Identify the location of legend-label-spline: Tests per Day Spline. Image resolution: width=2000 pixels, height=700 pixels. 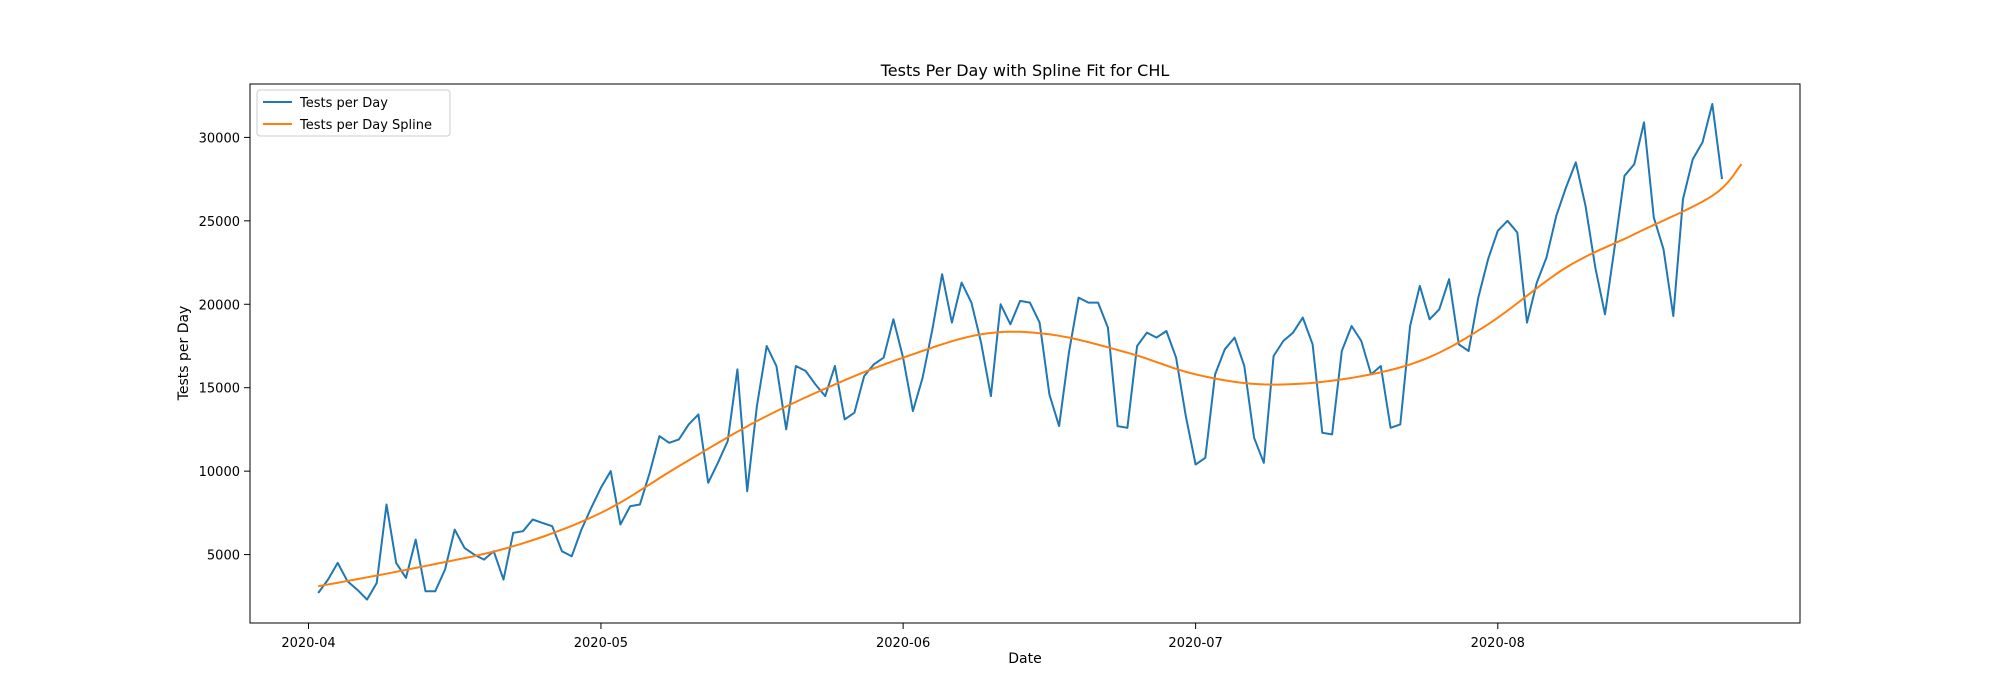
(365, 125).